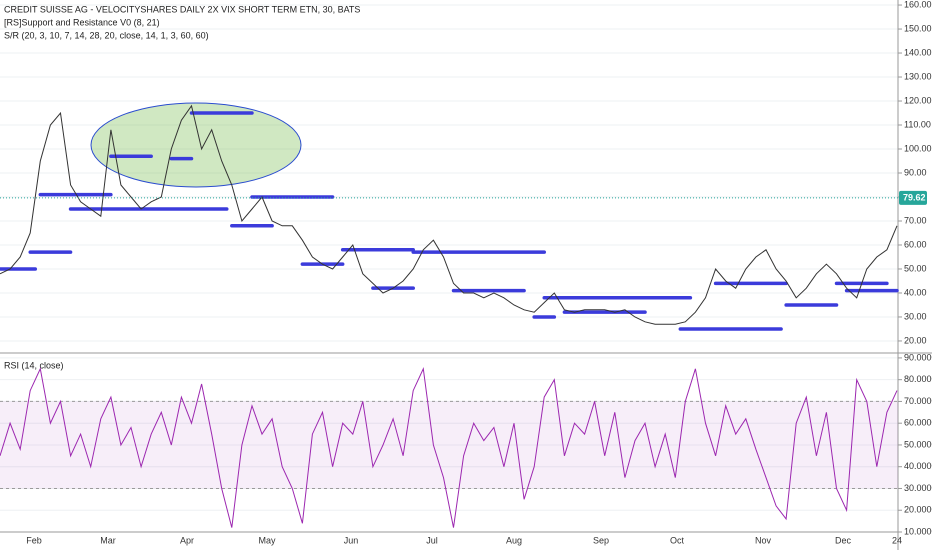  Describe the element at coordinates (514, 540) in the screenshot. I see `x-tick-label: Aug` at that location.